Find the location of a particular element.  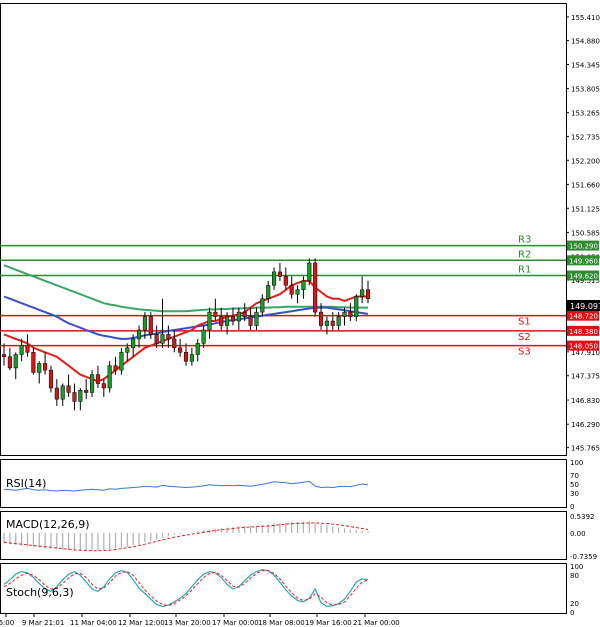

level-name-s1: S1 is located at coordinates (524, 322).